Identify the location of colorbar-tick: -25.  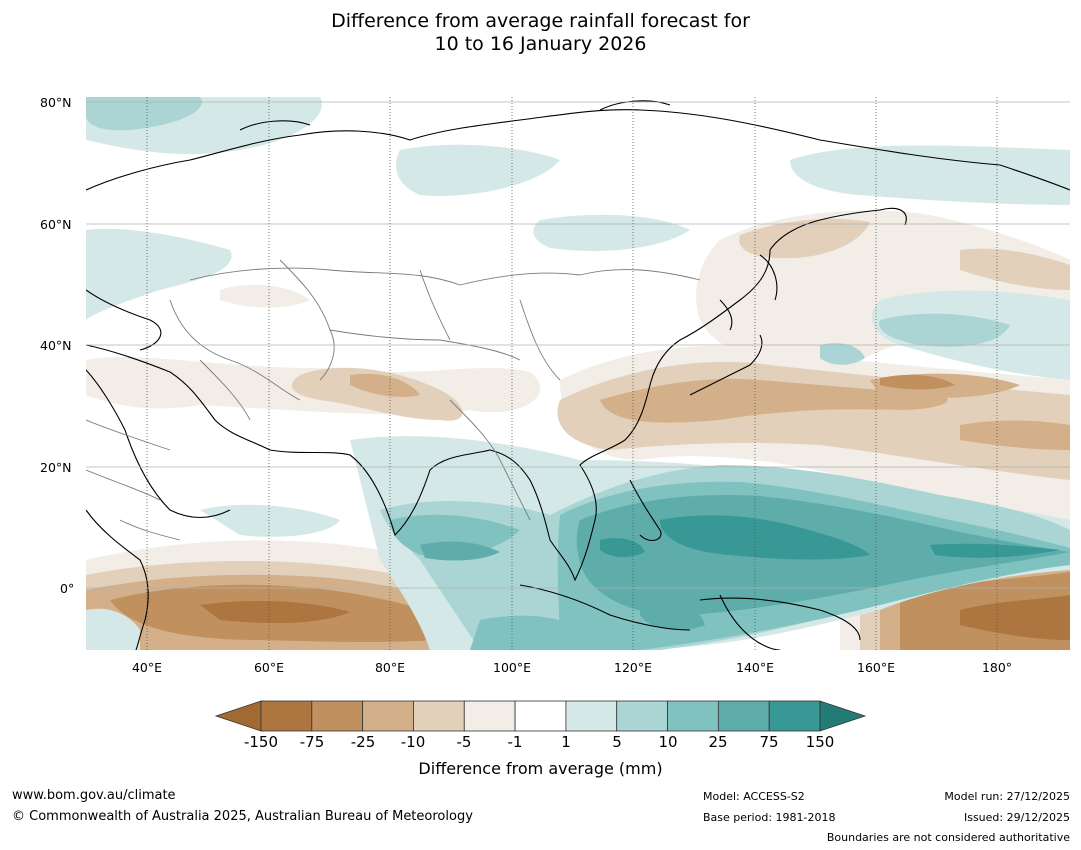
(363, 742).